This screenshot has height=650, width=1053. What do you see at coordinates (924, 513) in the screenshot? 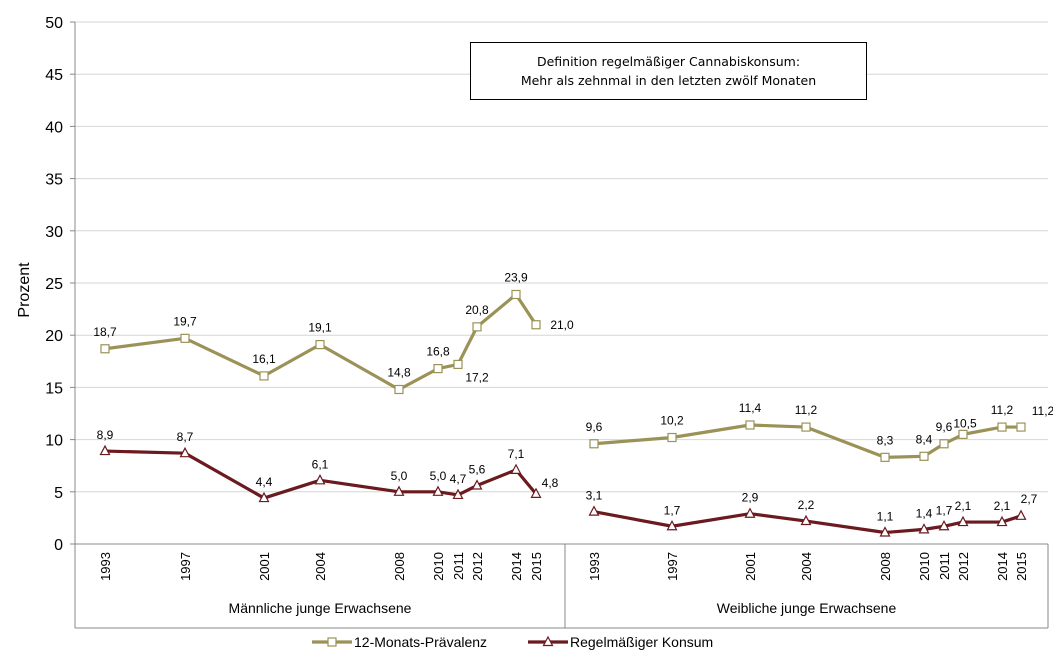
I see `data-label: 1,4` at bounding box center [924, 513].